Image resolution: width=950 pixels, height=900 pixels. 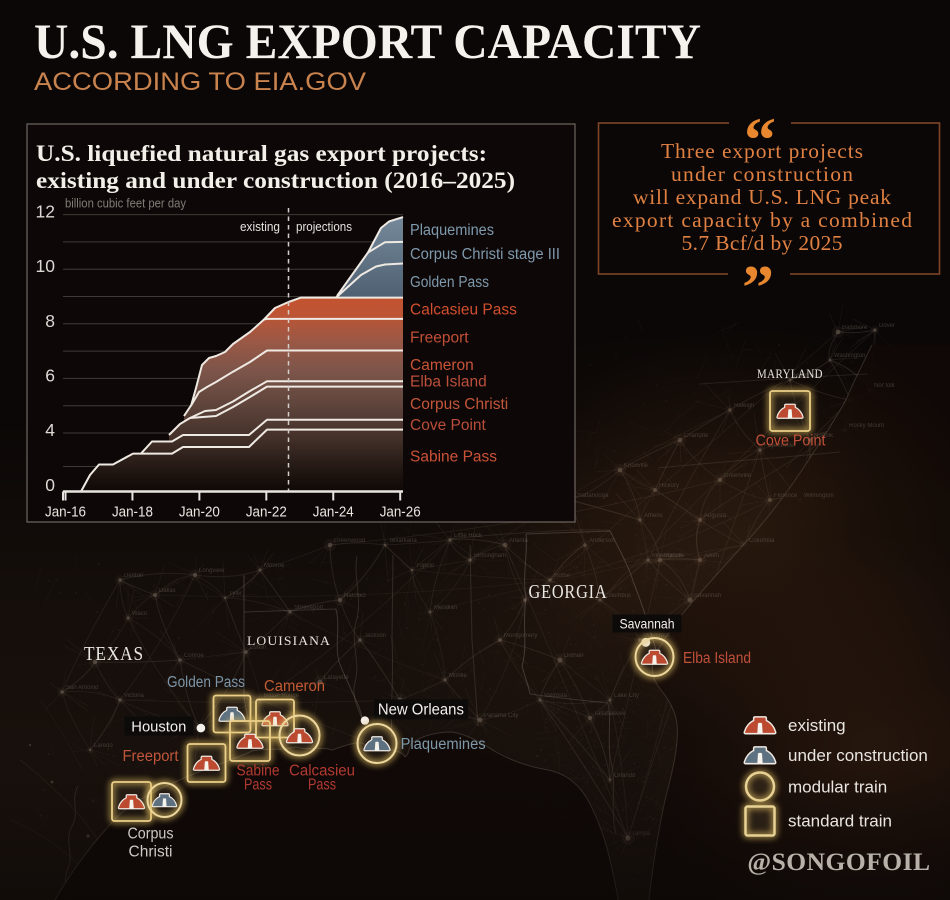 What do you see at coordinates (403, 541) in the screenshot?
I see `svg-text: Texarkana` at bounding box center [403, 541].